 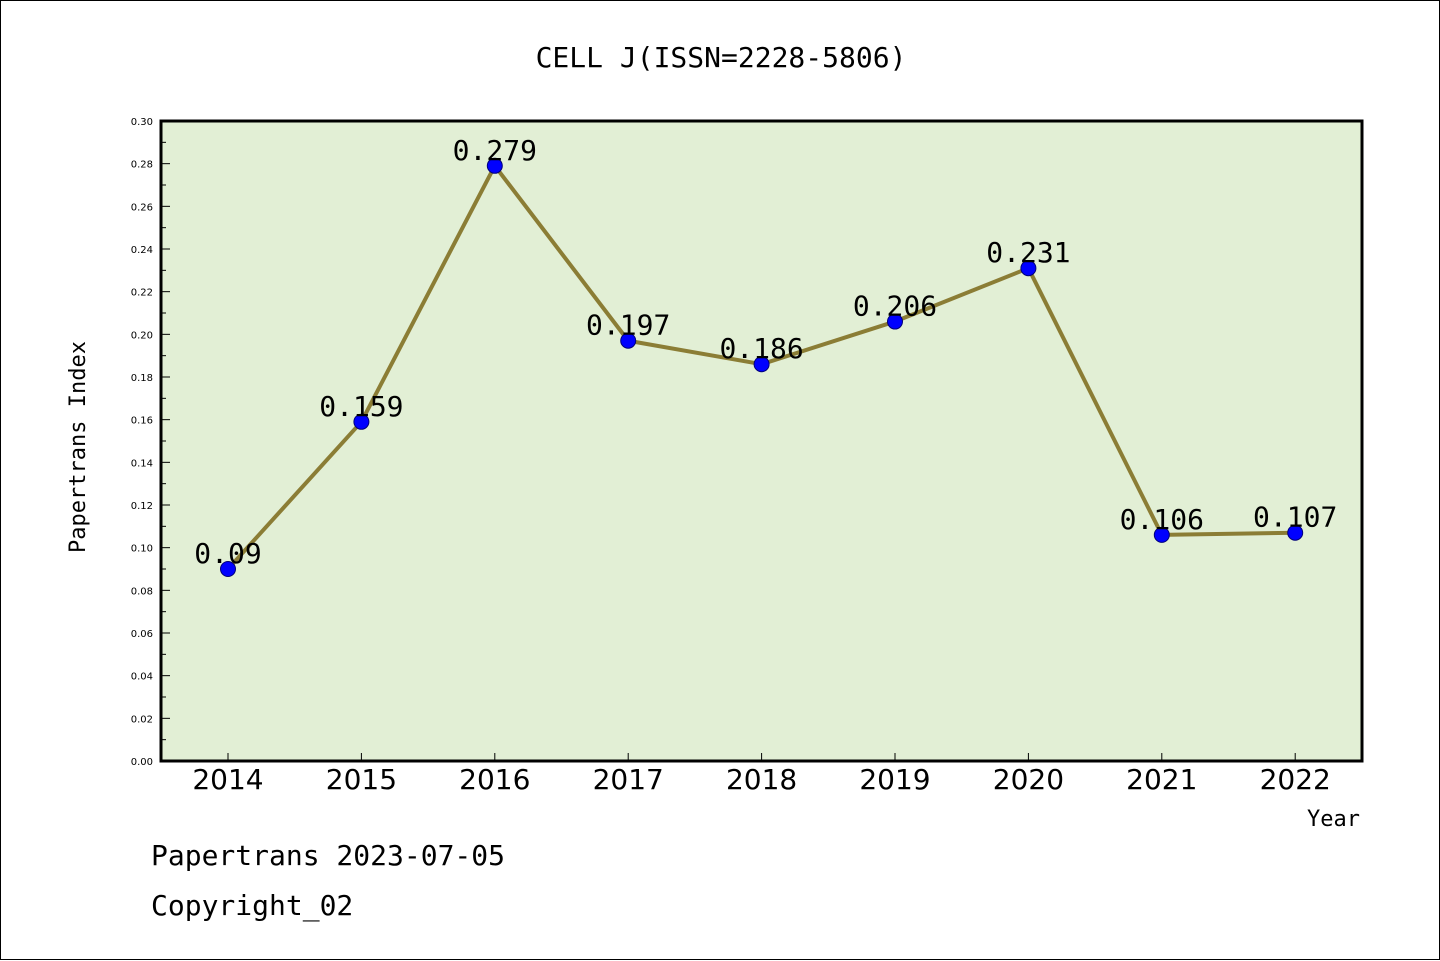 What do you see at coordinates (142, 165) in the screenshot?
I see `y-tick-label: 0.28` at bounding box center [142, 165].